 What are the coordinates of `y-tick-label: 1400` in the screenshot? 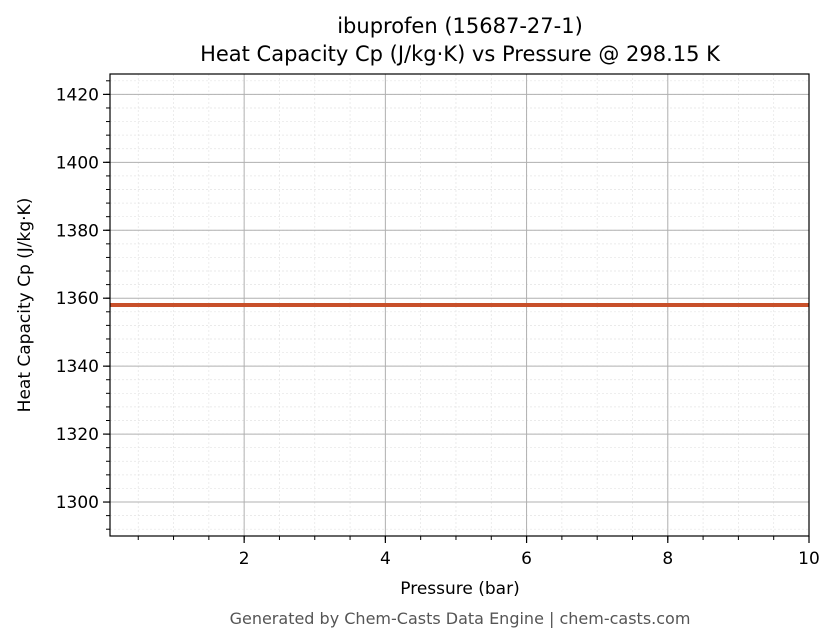 It's located at (77, 163).